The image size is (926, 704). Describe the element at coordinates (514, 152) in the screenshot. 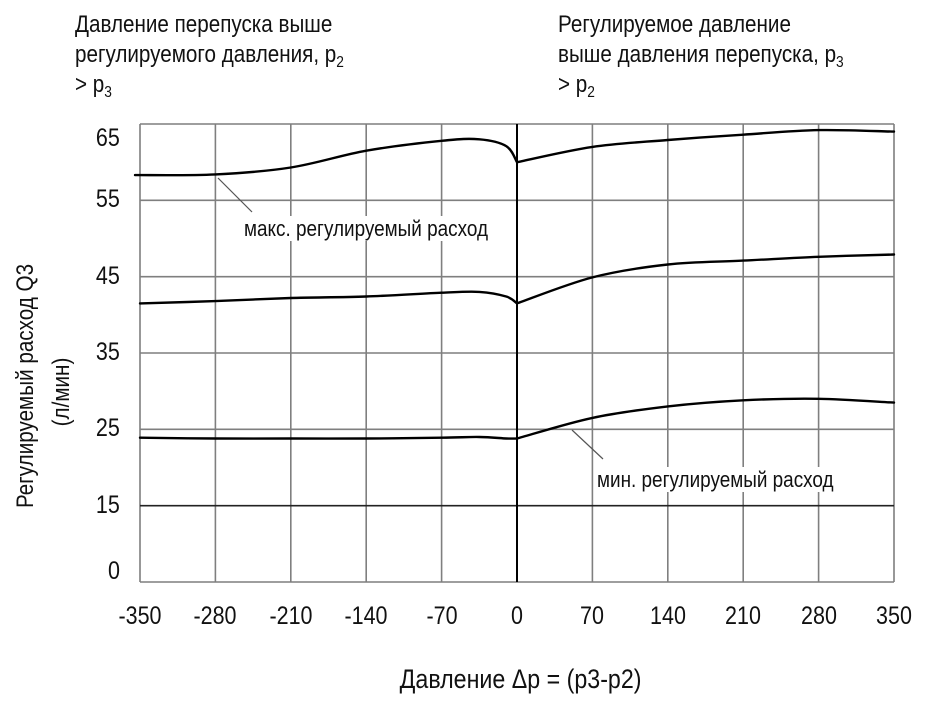

I see `max-flow-curve` at that location.